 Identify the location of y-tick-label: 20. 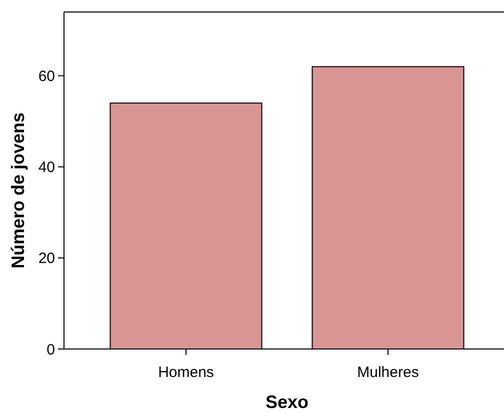
(46, 259).